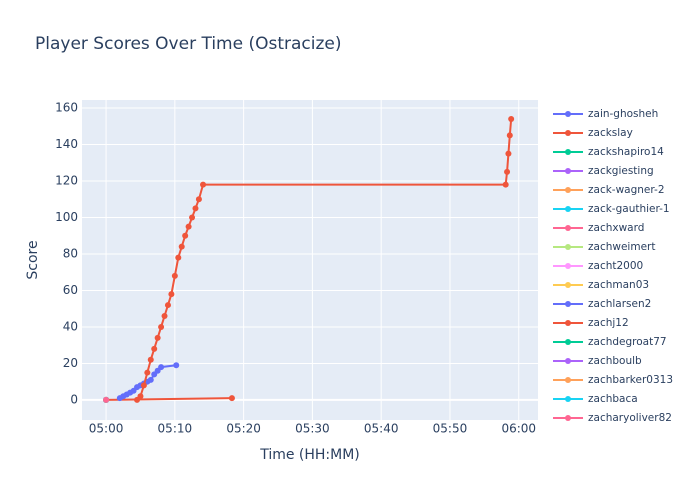 The image size is (700, 500). Describe the element at coordinates (66, 217) in the screenshot. I see `y-tick-label: 100` at that location.